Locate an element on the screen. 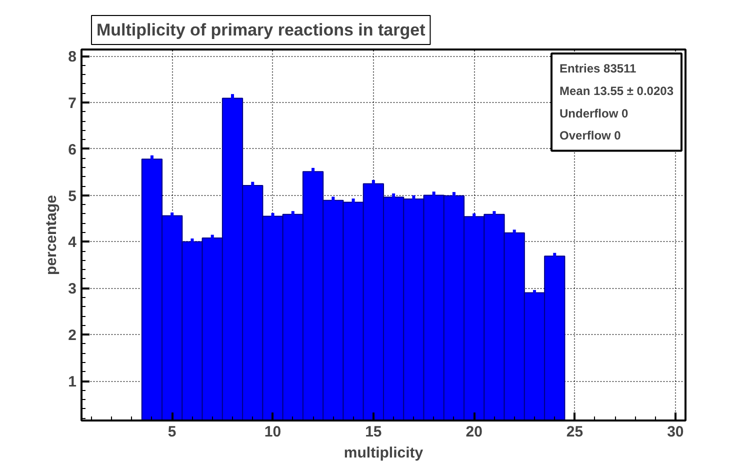  annotation: Mean 13.55 ± 0.0203 is located at coordinates (617, 91).